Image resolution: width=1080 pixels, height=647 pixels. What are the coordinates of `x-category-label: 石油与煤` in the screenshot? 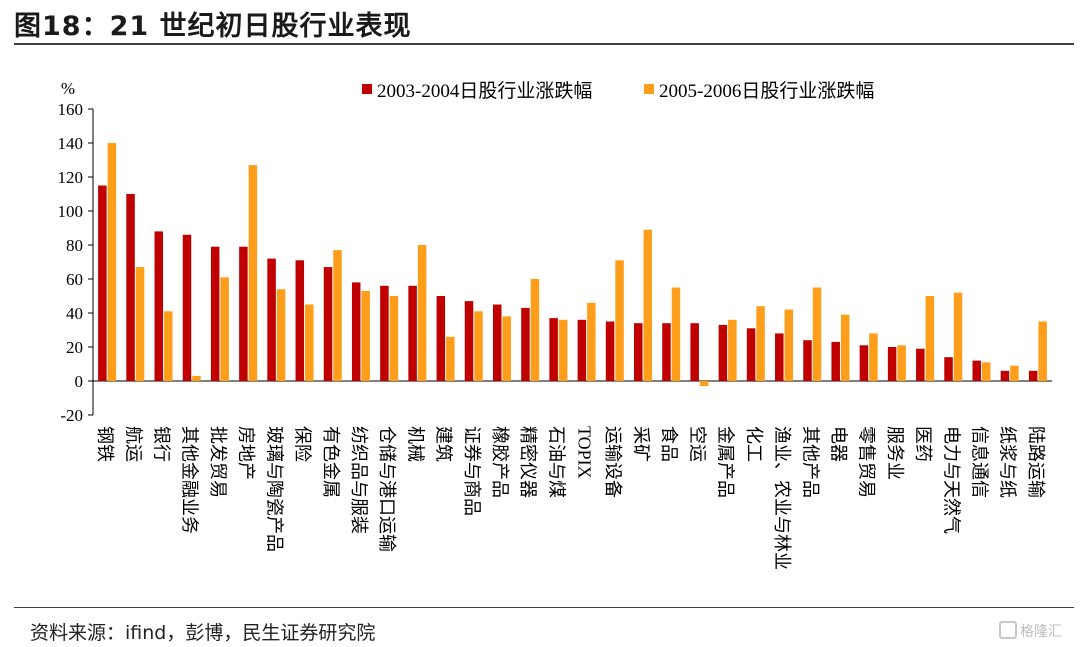 It's located at (556, 462).